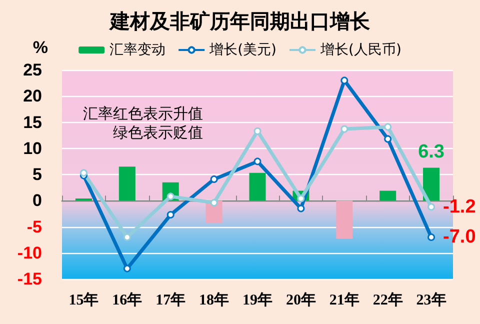 Image resolution: width=480 pixels, height=324 pixels. Describe the element at coordinates (29, 252) in the screenshot. I see `y-tick-label: -10` at that location.